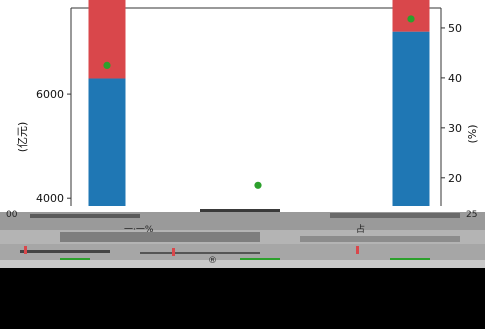 The image size is (485, 329). What do you see at coordinates (451, 103) in the screenshot?
I see `right-ticks-group: 20 30 40 50` at bounding box center [451, 103].